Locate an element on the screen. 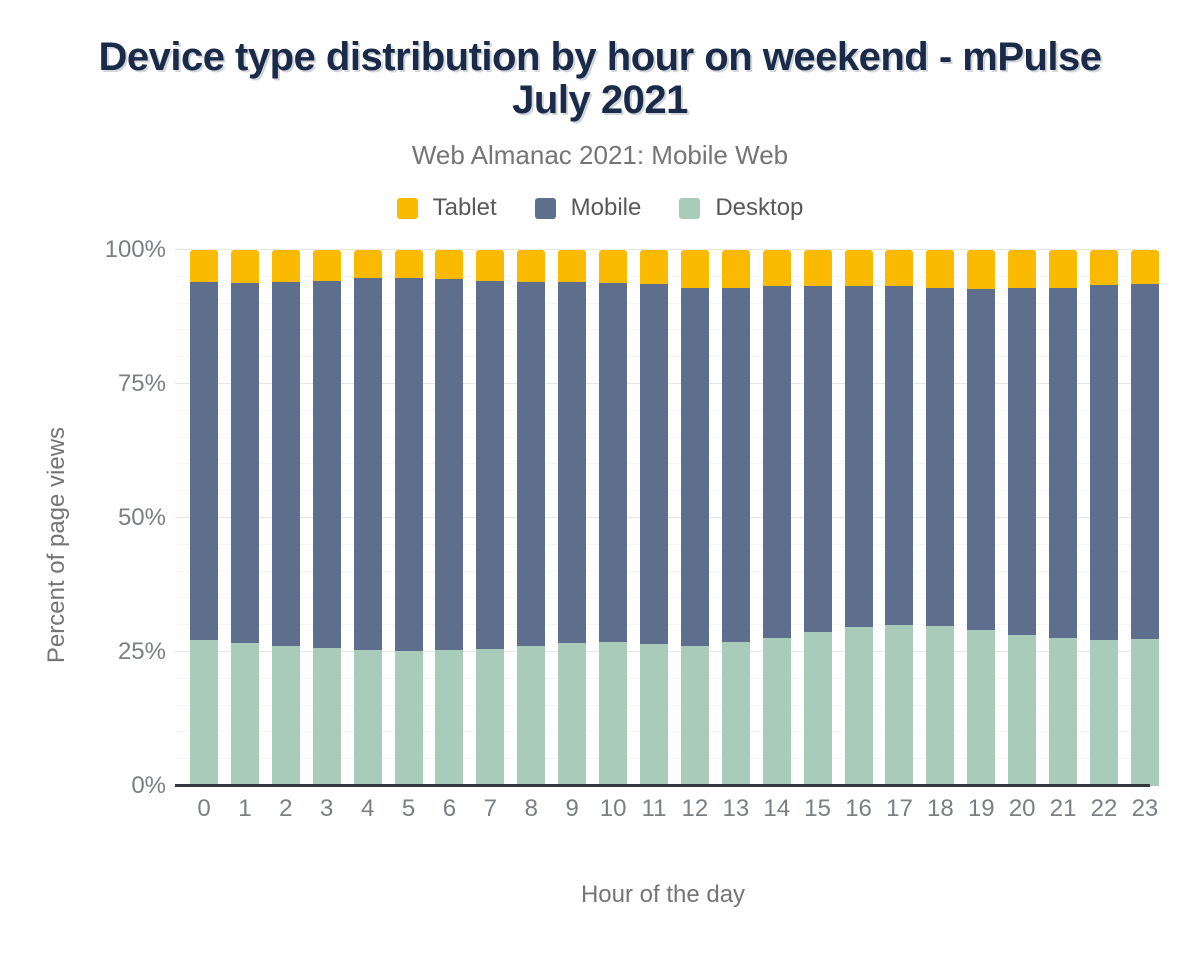  x-tick-label-21: 21 is located at coordinates (1063, 808).